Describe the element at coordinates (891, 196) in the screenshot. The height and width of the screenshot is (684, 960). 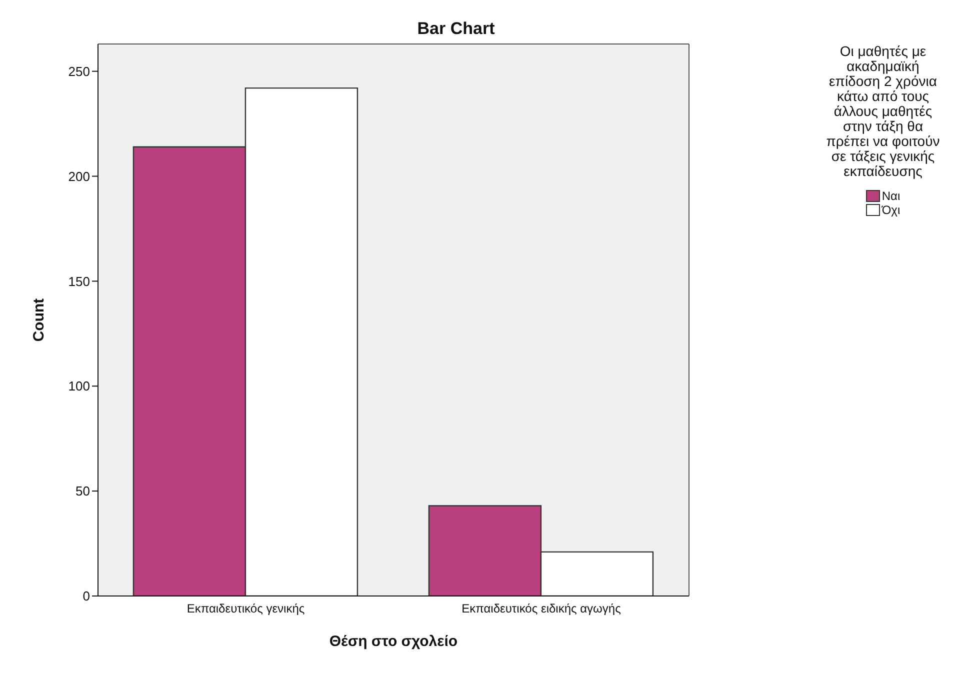
I see `legend-label: Ναι` at that location.